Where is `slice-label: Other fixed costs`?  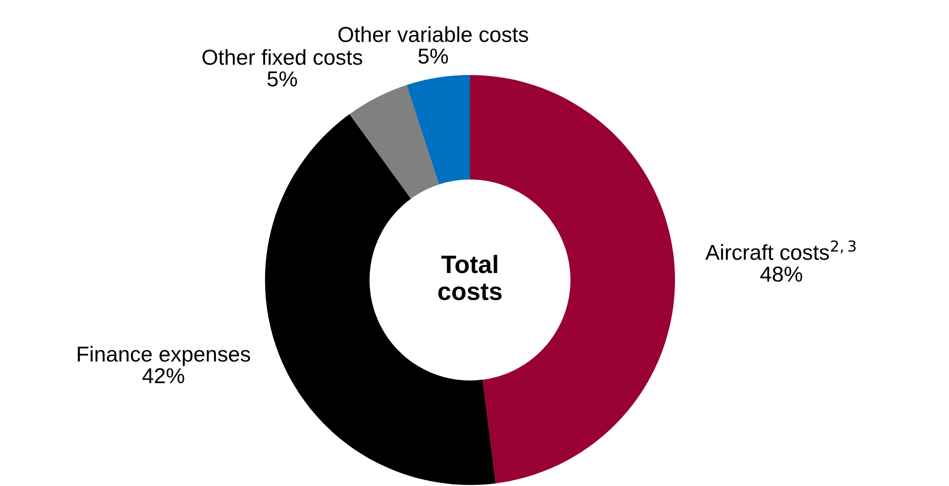 slice-label: Other fixed costs is located at coordinates (282, 57).